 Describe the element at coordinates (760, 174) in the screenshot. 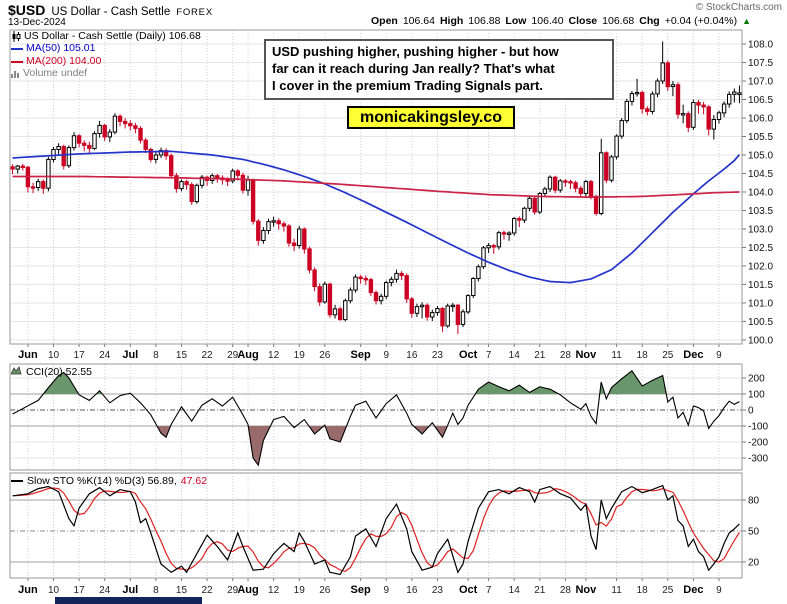

I see `svg-text: 104.5` at that location.